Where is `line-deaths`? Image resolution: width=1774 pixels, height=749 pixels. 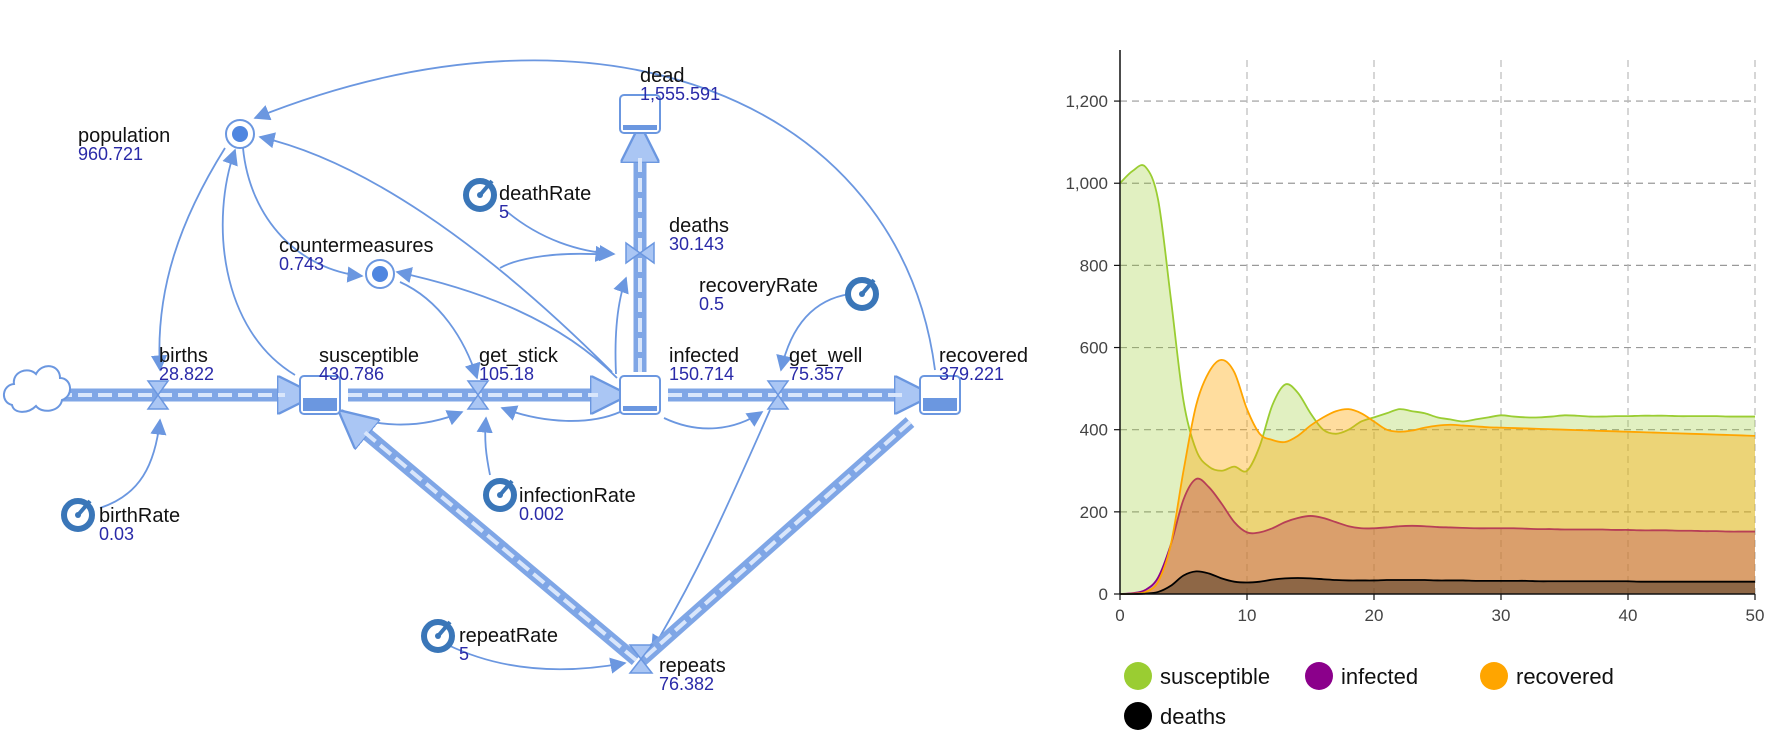 line-deaths is located at coordinates (1437, 582).